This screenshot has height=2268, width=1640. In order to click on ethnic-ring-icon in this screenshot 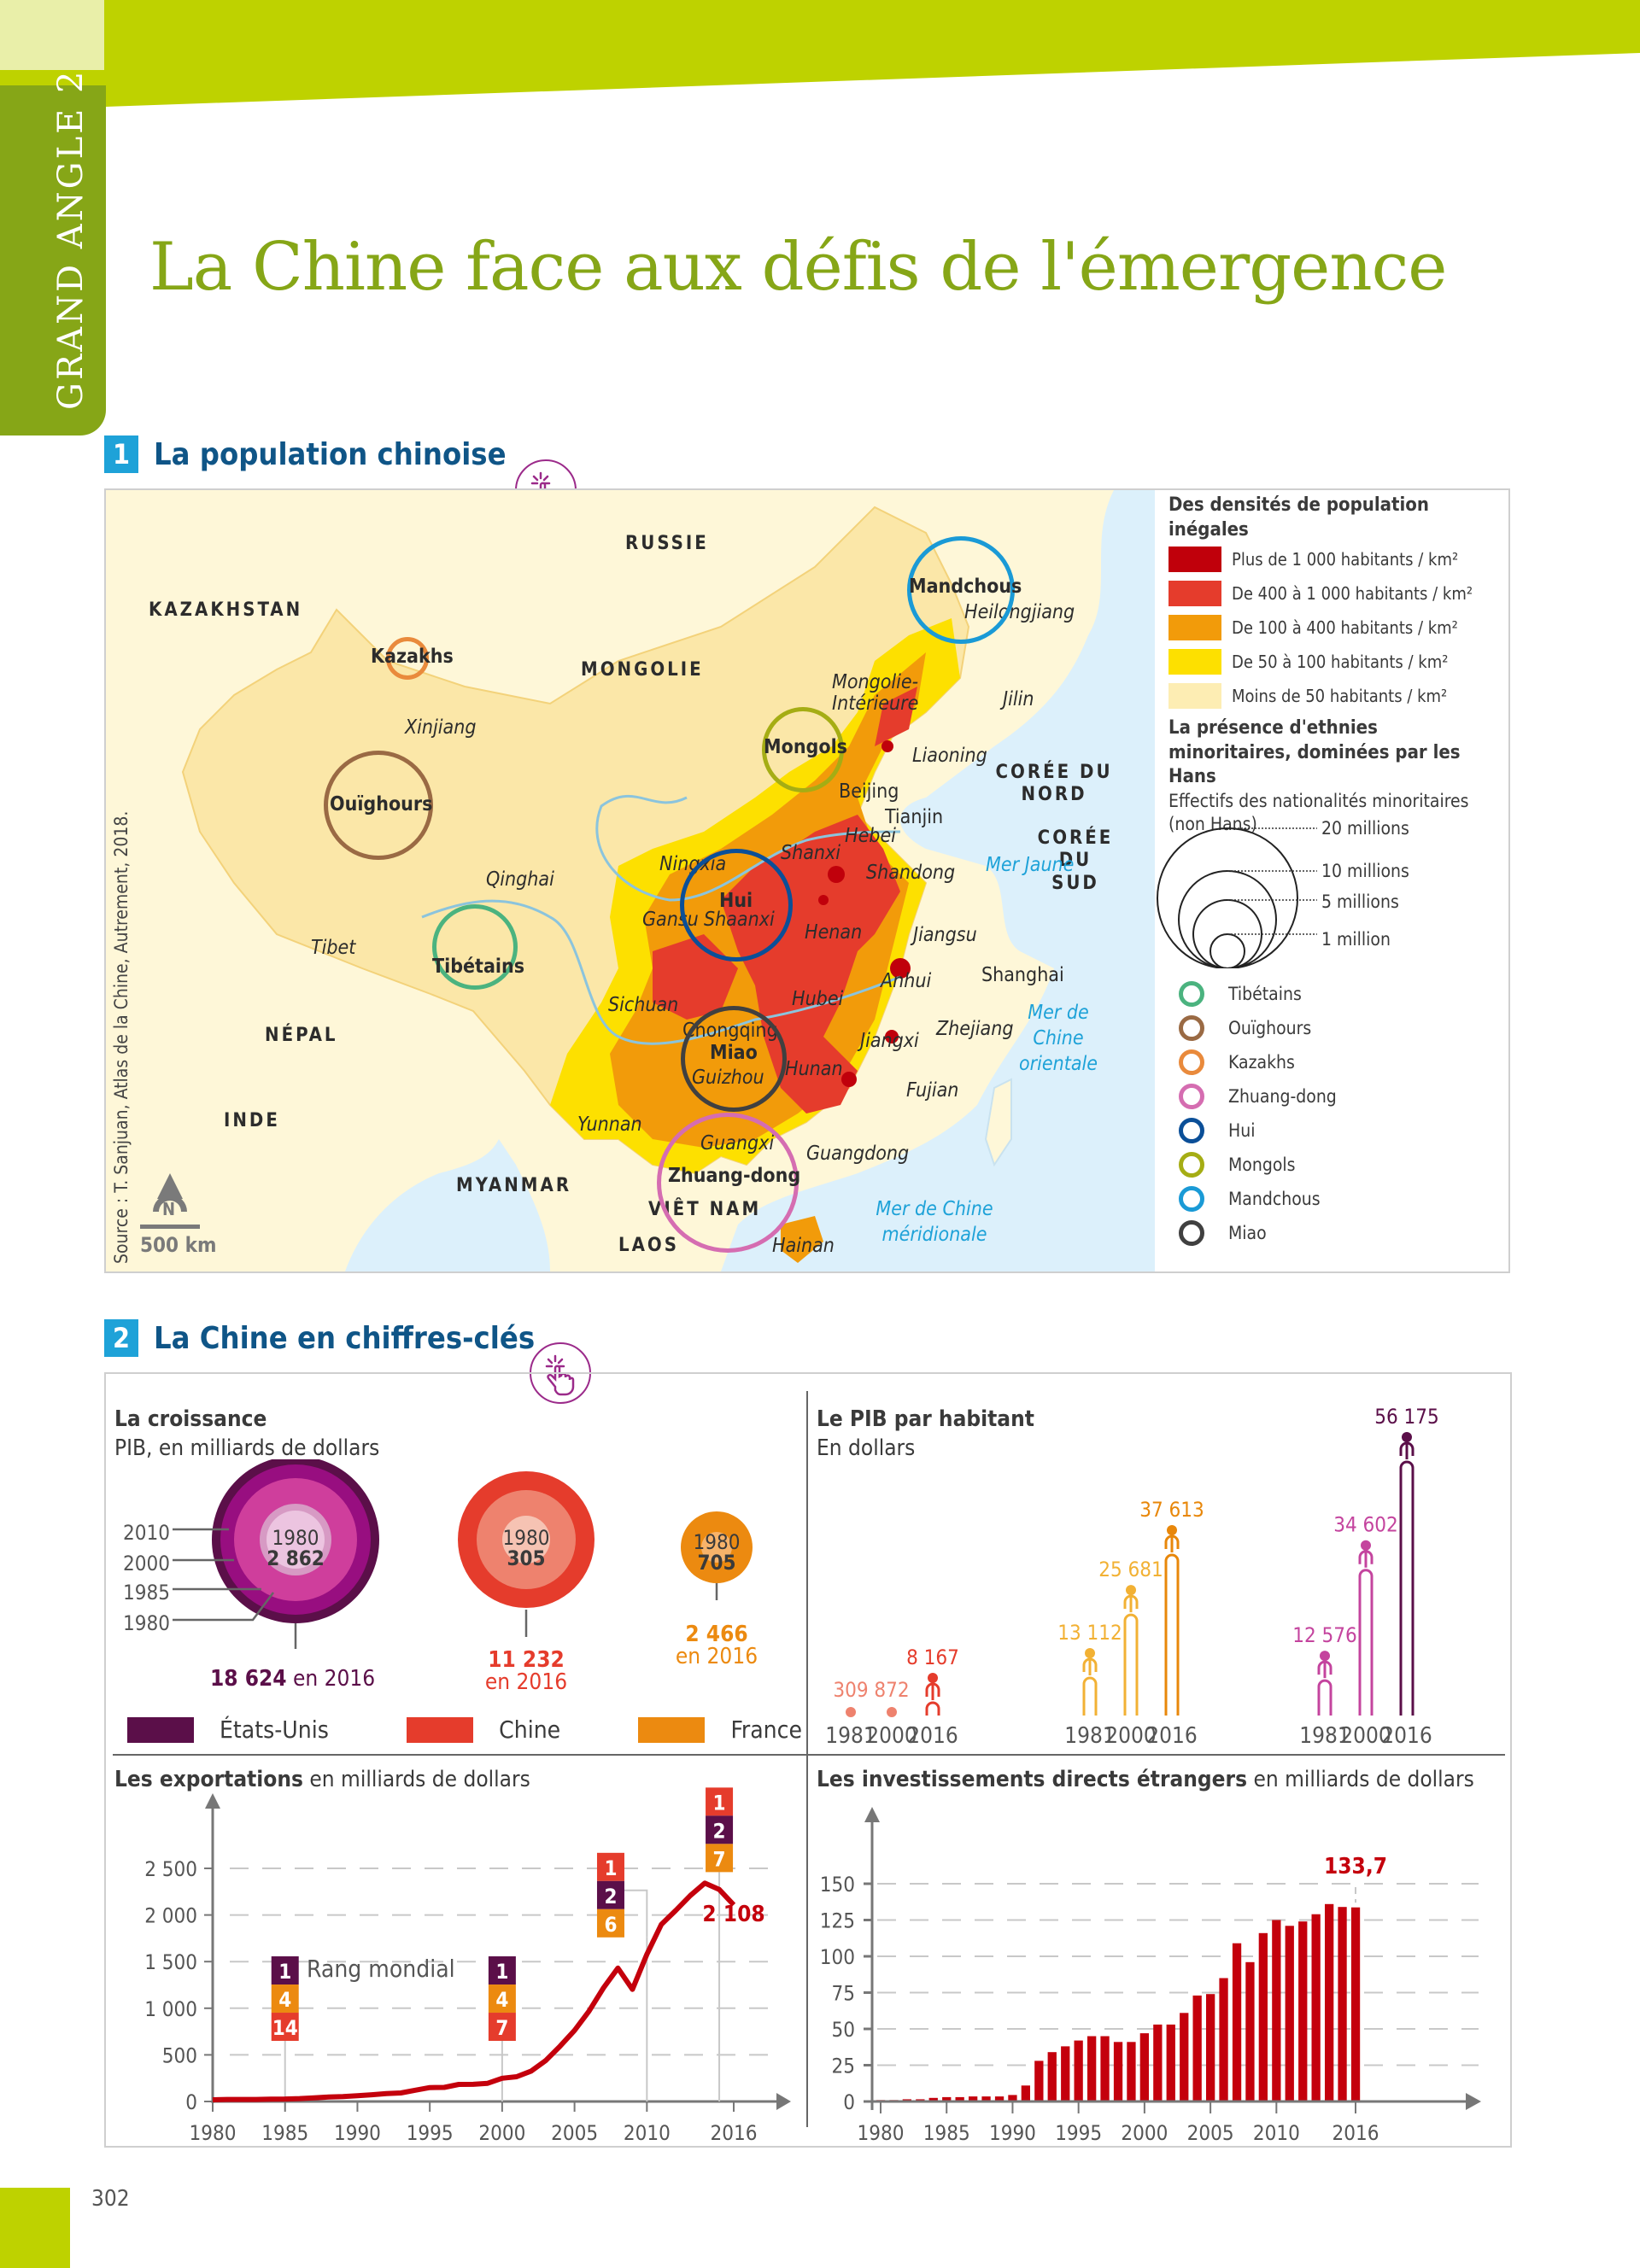, I will do `click(1191, 1233)`.